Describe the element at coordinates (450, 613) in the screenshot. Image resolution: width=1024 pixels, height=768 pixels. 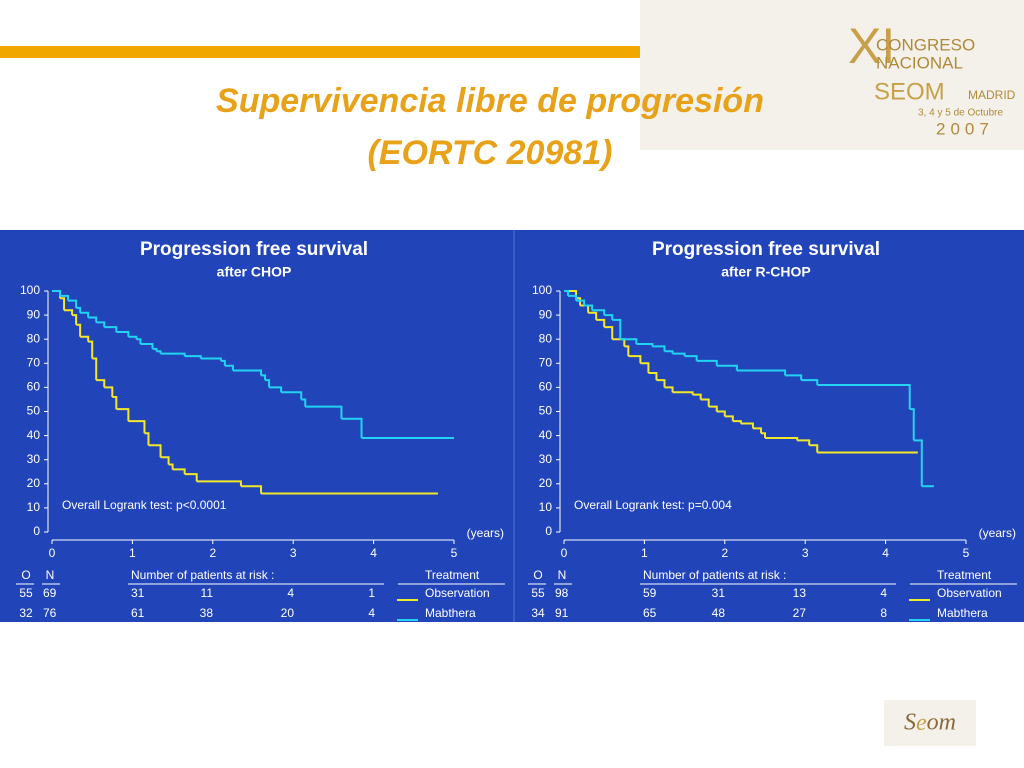
I see `legend-label: Mabthera` at that location.